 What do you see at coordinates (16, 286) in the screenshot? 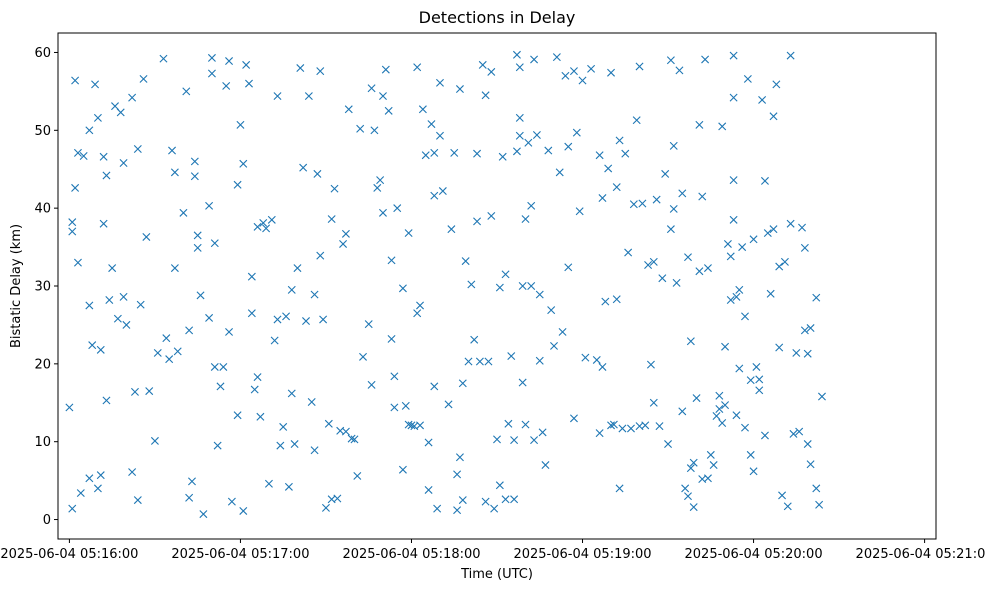
I see `y-axis-label: Bistatic Delay (km)` at bounding box center [16, 286].